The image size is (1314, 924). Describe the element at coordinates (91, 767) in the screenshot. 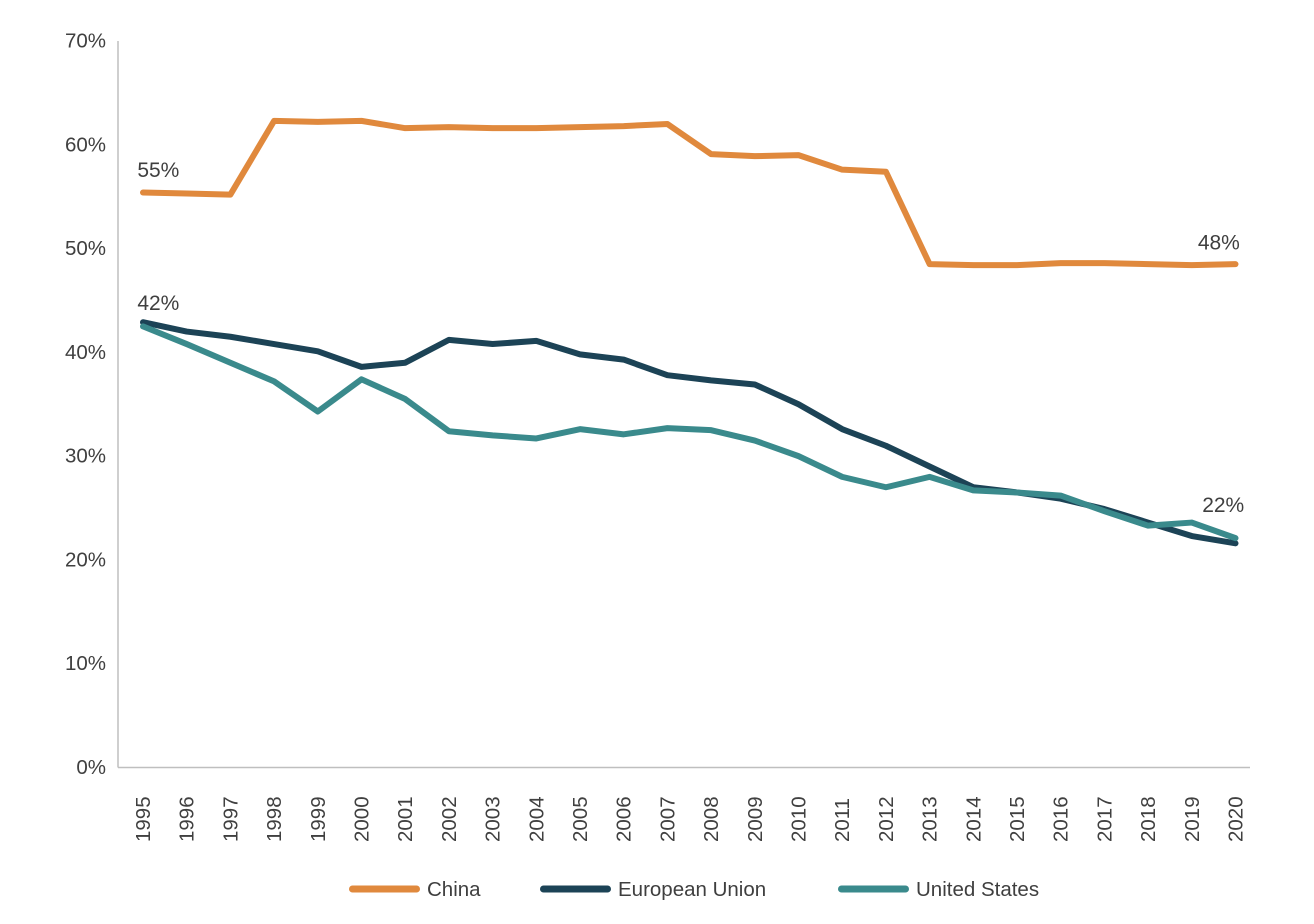

I see `y-tick-label: 0%` at that location.